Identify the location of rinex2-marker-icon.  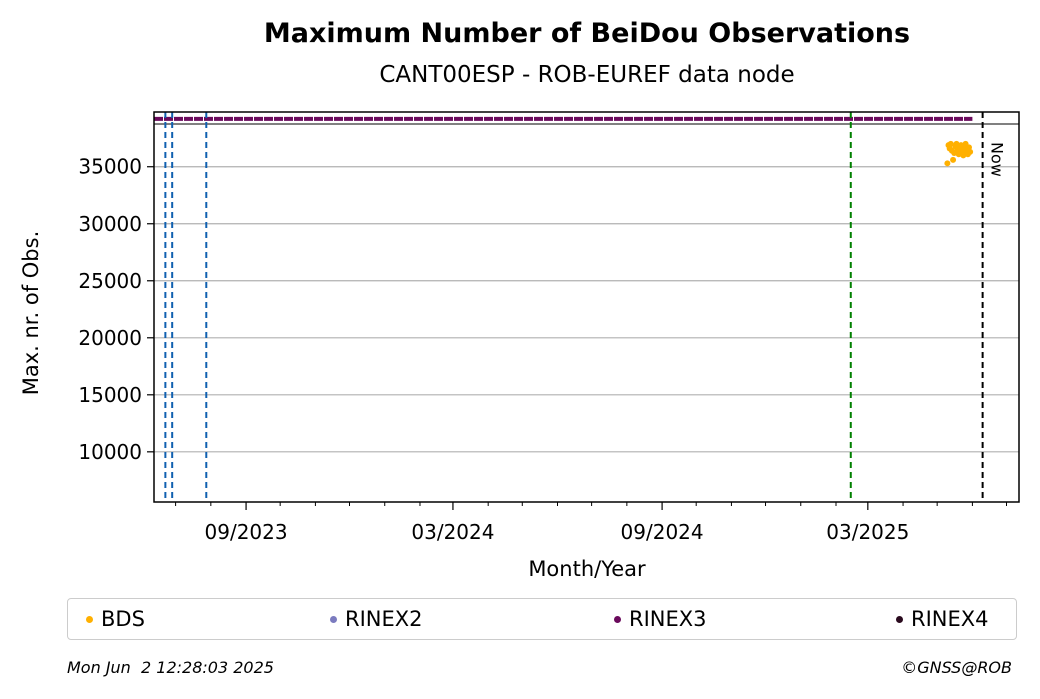
(333, 619).